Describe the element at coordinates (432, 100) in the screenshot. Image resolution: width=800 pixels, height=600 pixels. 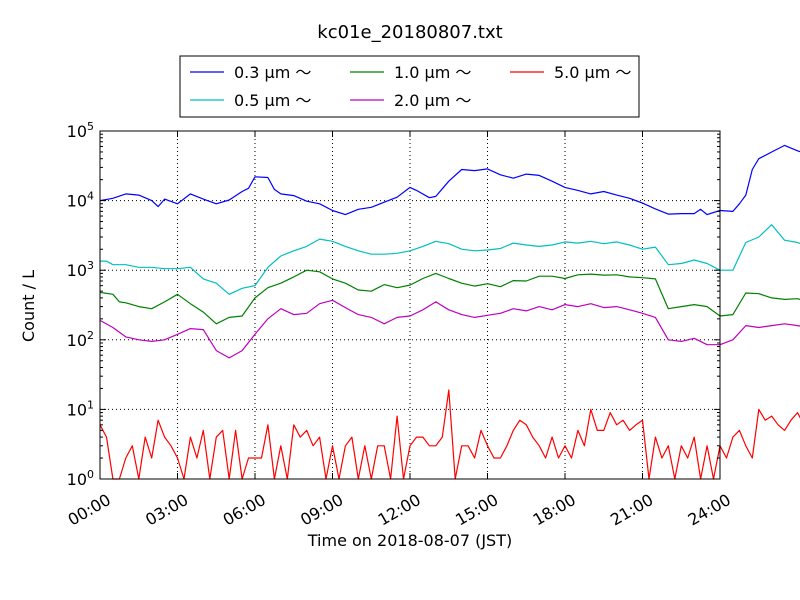
I see `legend-label-3: 2.0 μm ～` at that location.